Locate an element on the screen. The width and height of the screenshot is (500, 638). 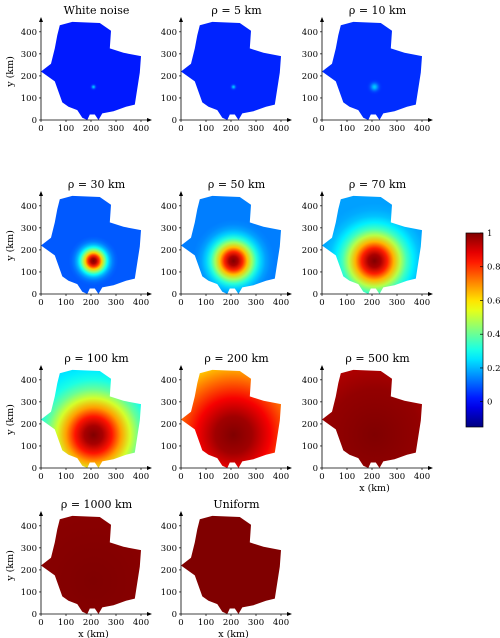
panel-6: 0 100 200 300 400 0 100 200 300 400 ρ = 70 km is located at coordinates (367, 243).